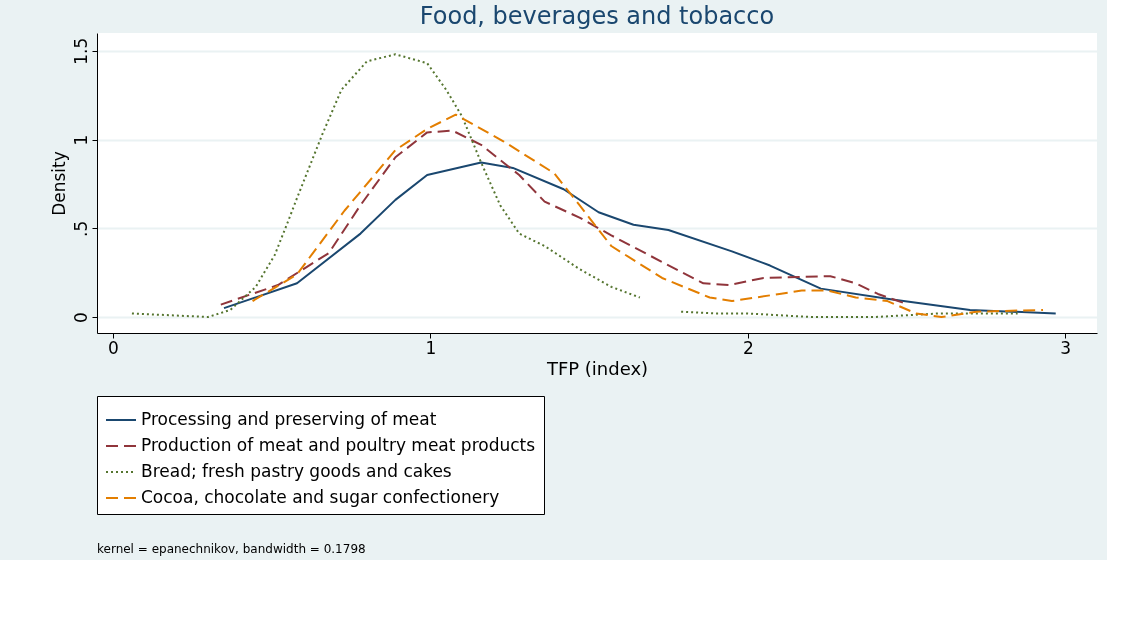  Describe the element at coordinates (80, 140) in the screenshot. I see `y-tick-label: 1` at that location.